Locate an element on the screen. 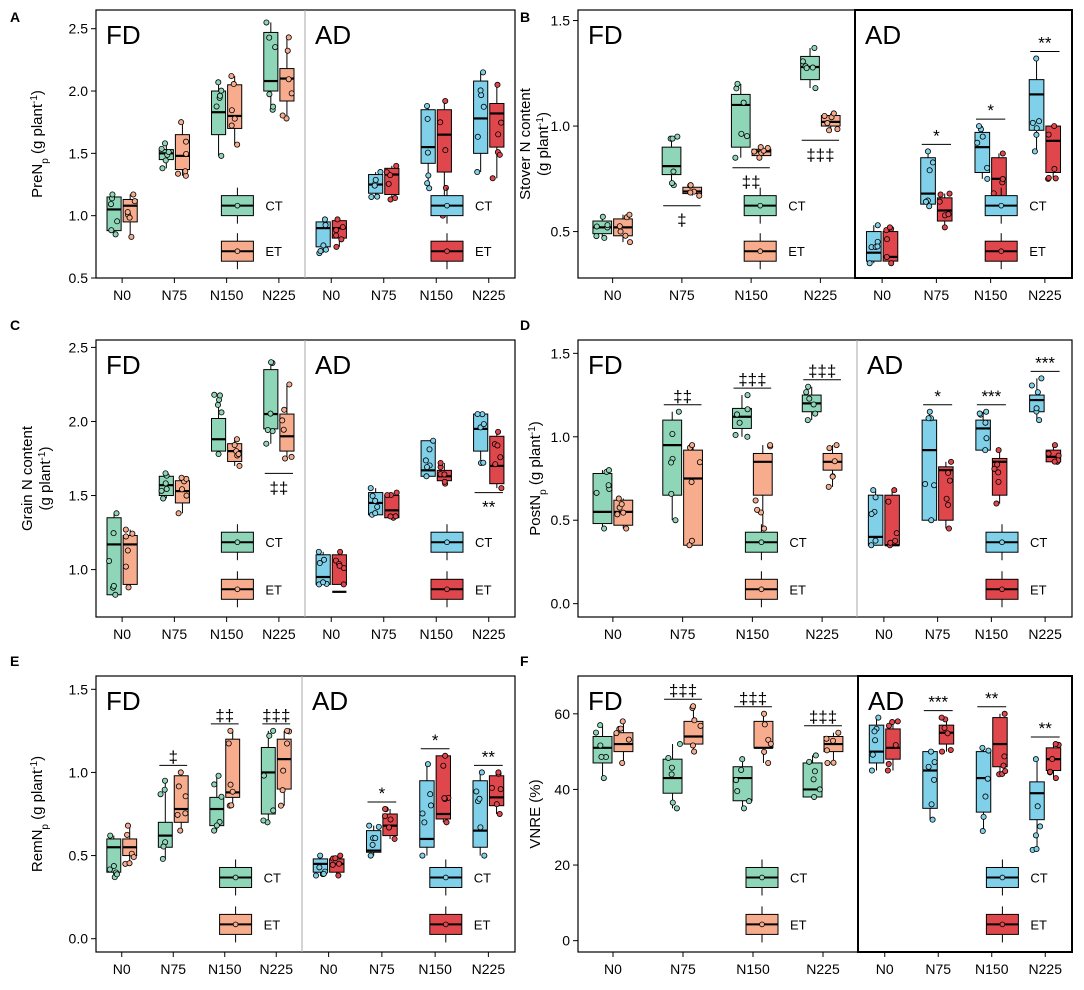  box-AD-ET-N75 is located at coordinates (390, 824).